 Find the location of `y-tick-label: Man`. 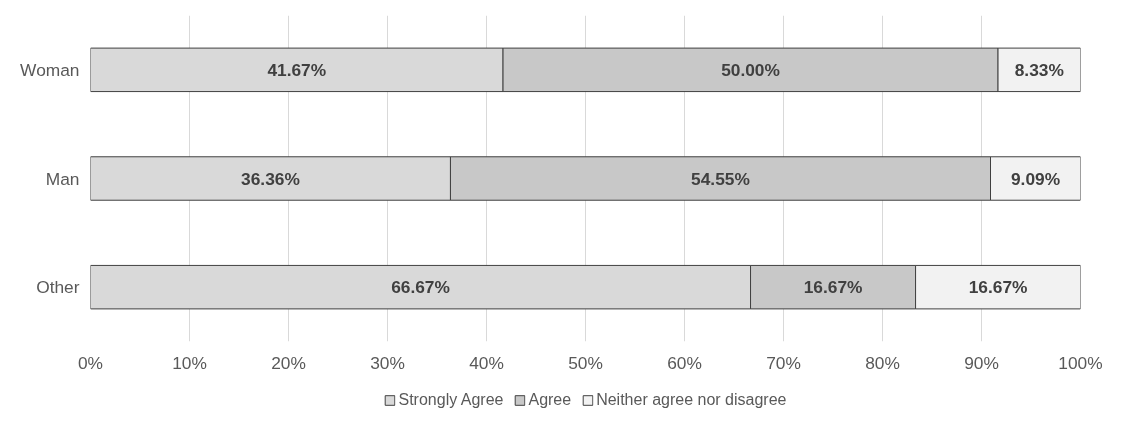

y-tick-label: Man is located at coordinates (62, 178).